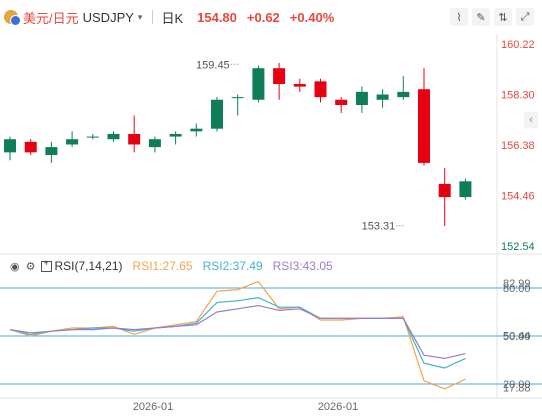  I want to click on symbol-code: USDJPY, so click(108, 17).